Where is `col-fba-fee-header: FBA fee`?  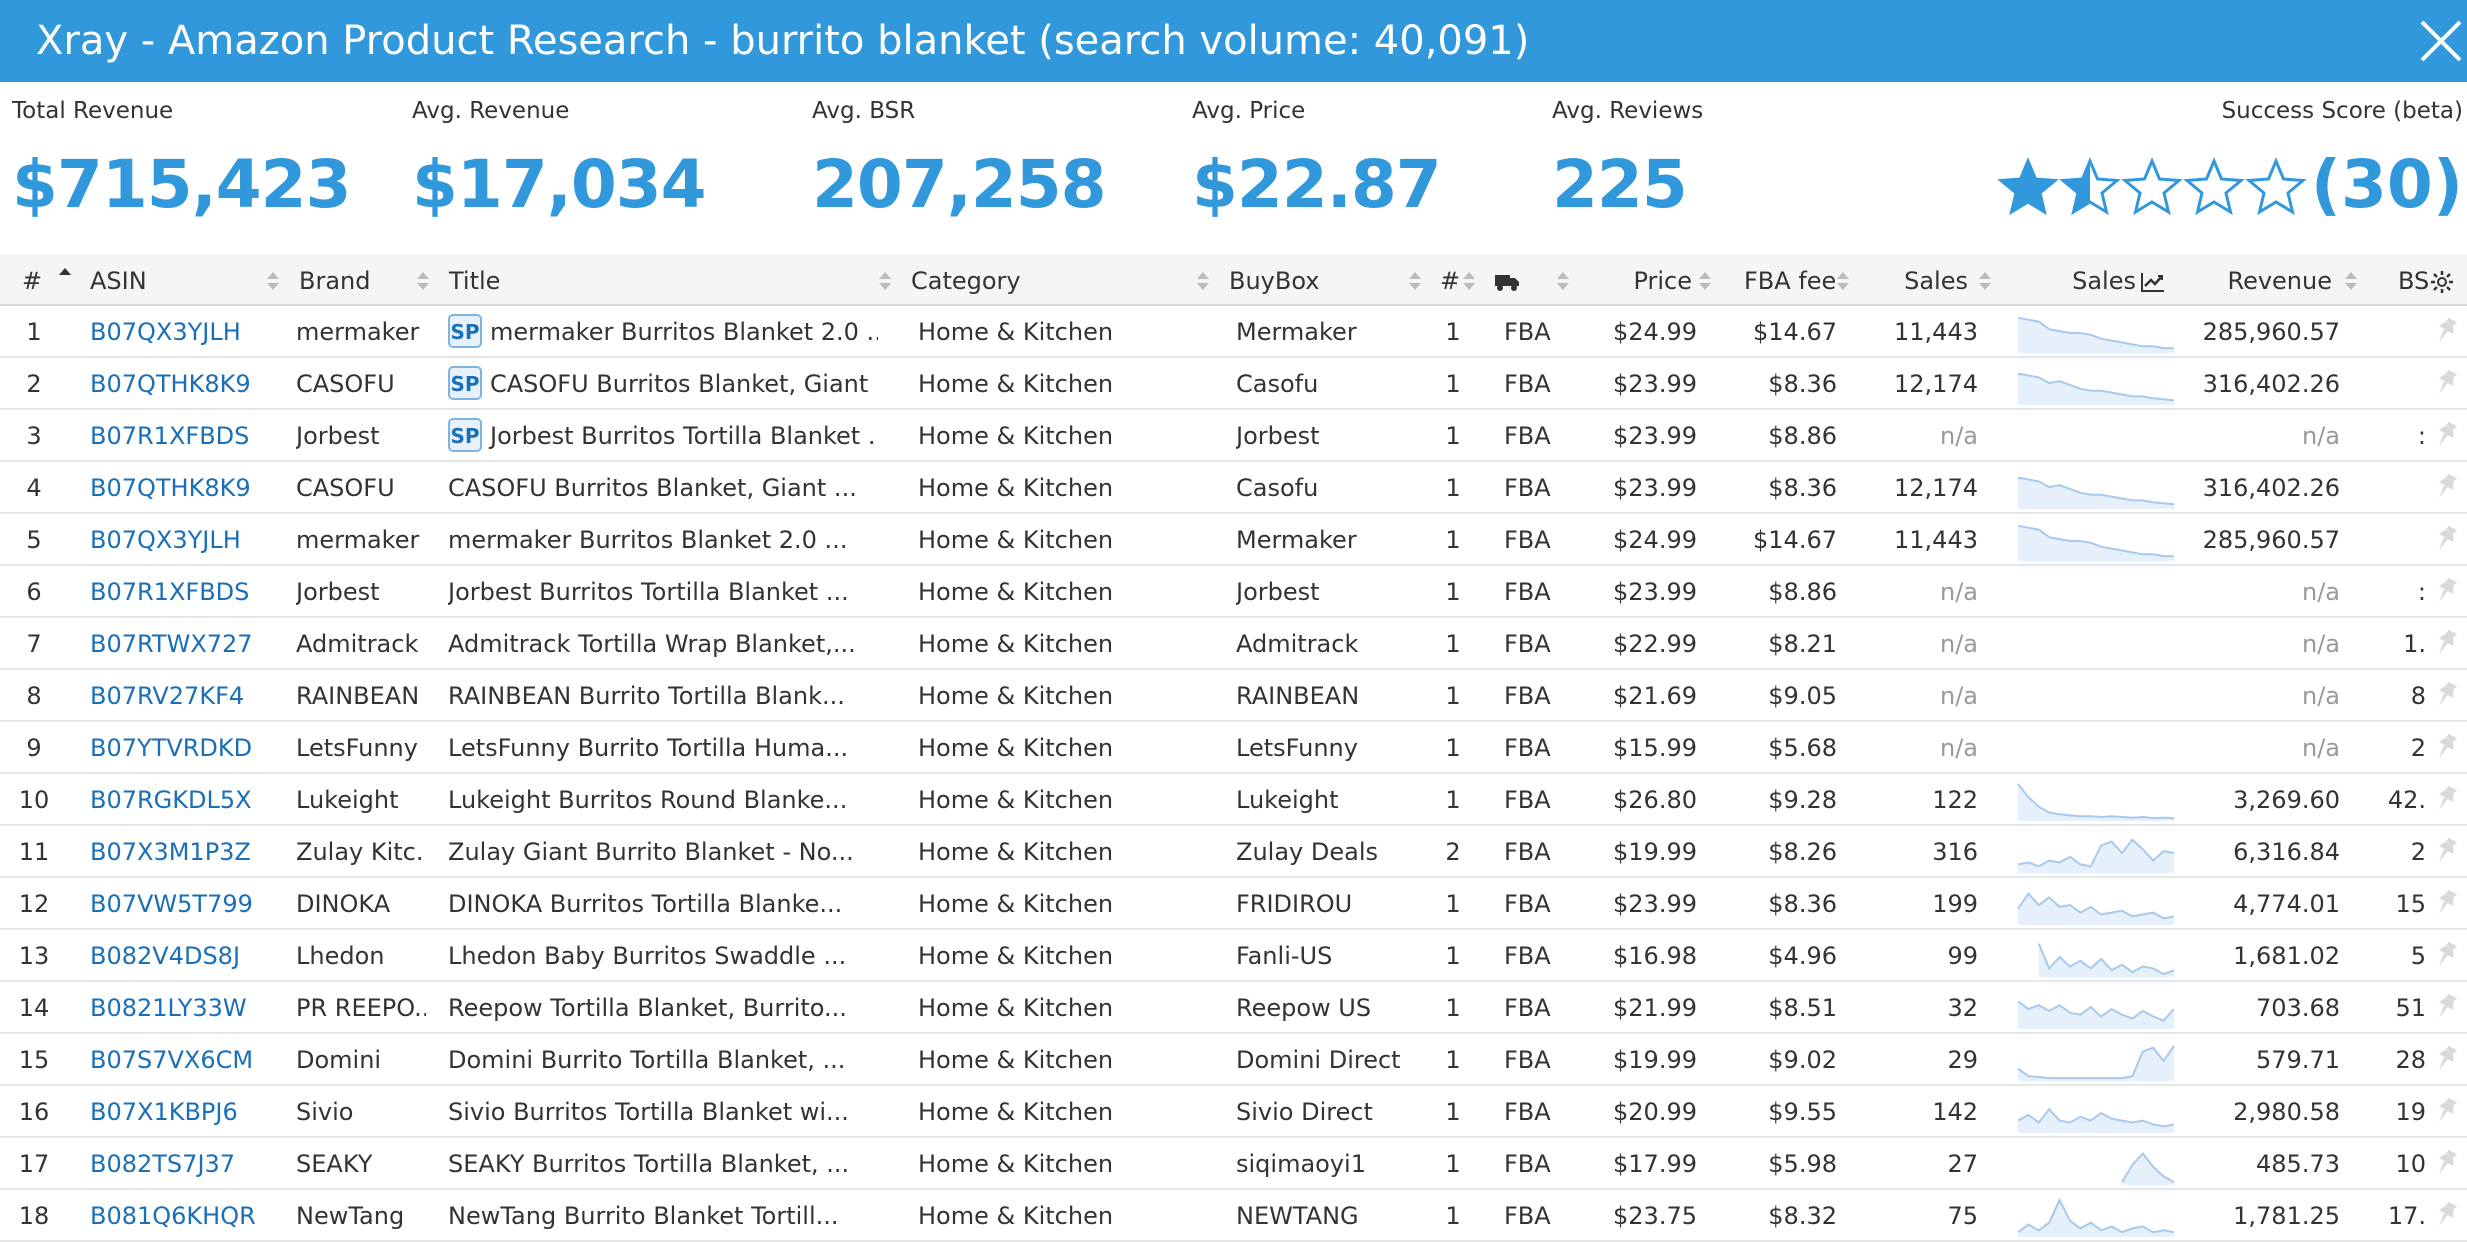
col-fba-fee-header: FBA fee is located at coordinates (1790, 281).